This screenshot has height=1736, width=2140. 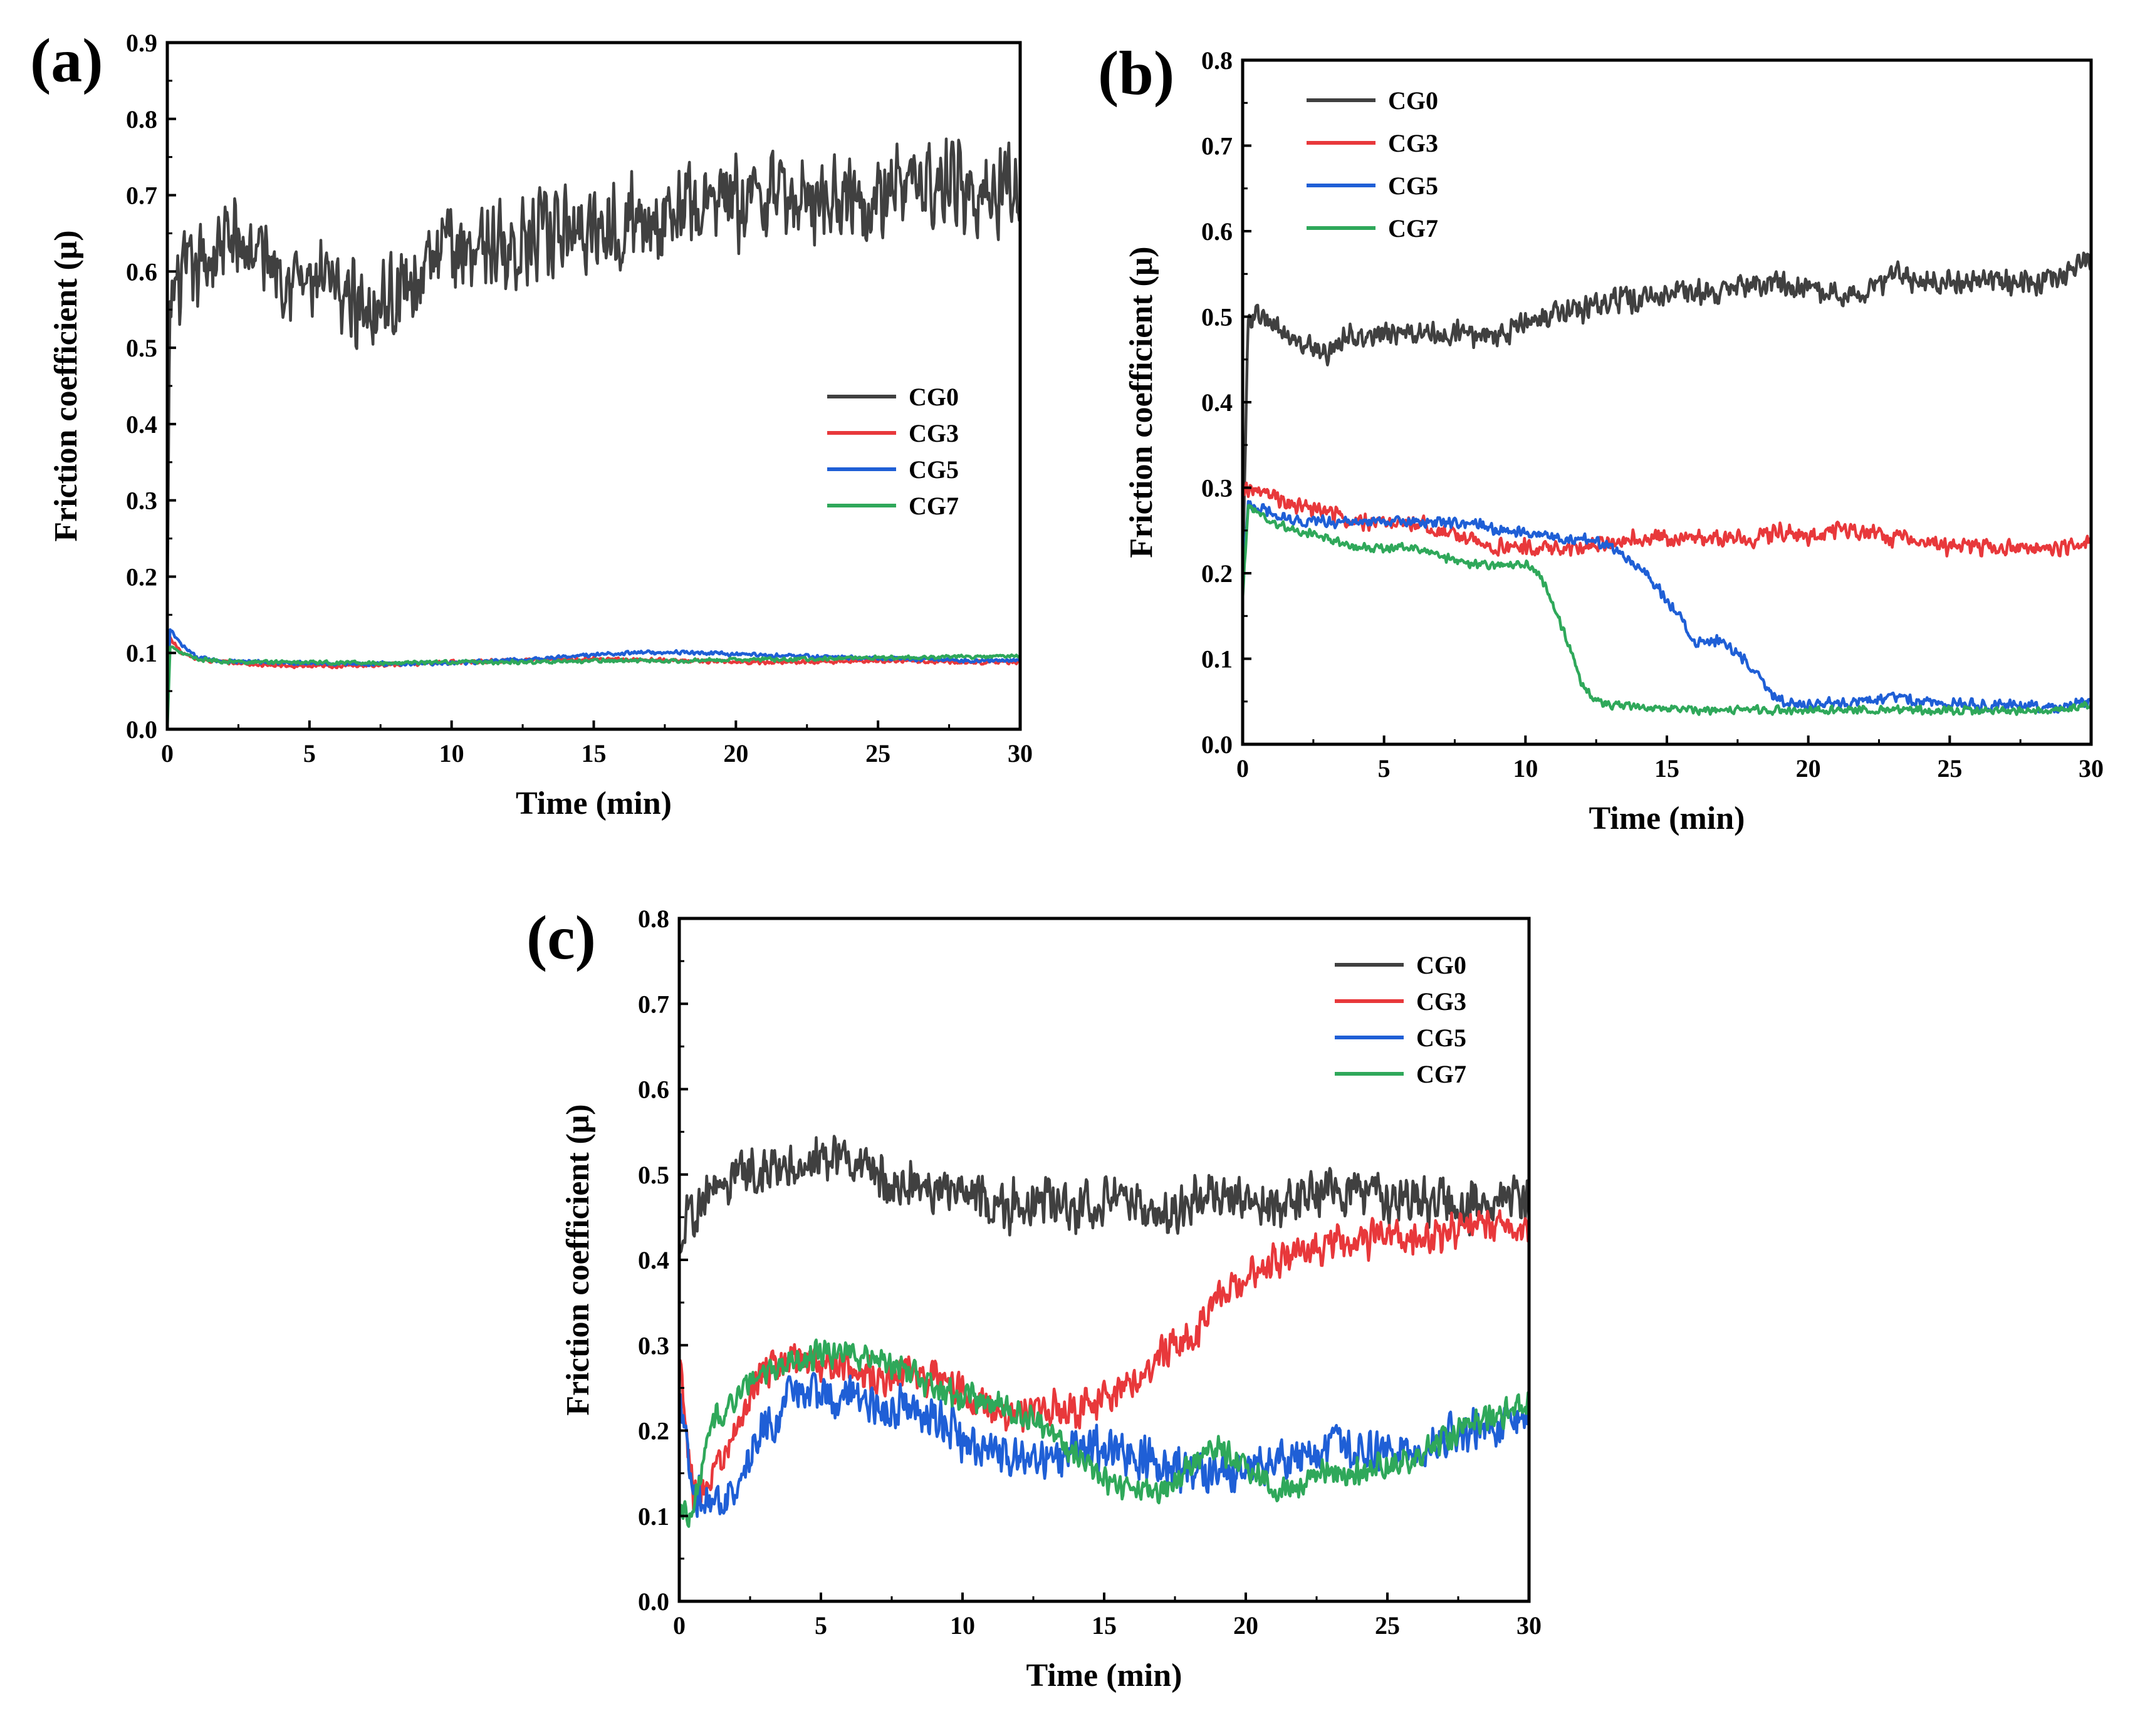 What do you see at coordinates (141, 43) in the screenshot?
I see `y-tick-label: 0.9` at bounding box center [141, 43].